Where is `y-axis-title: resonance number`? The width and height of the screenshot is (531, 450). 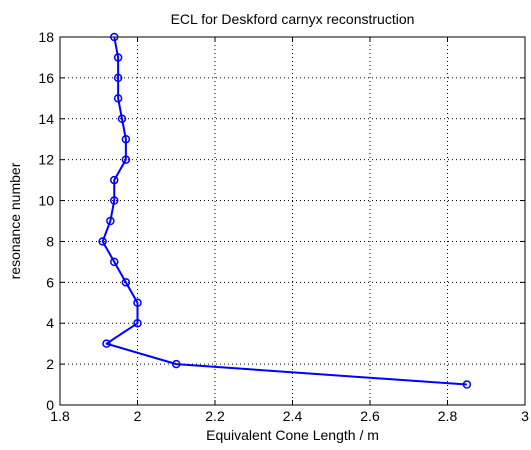 y-axis-title: resonance number is located at coordinates (15, 220).